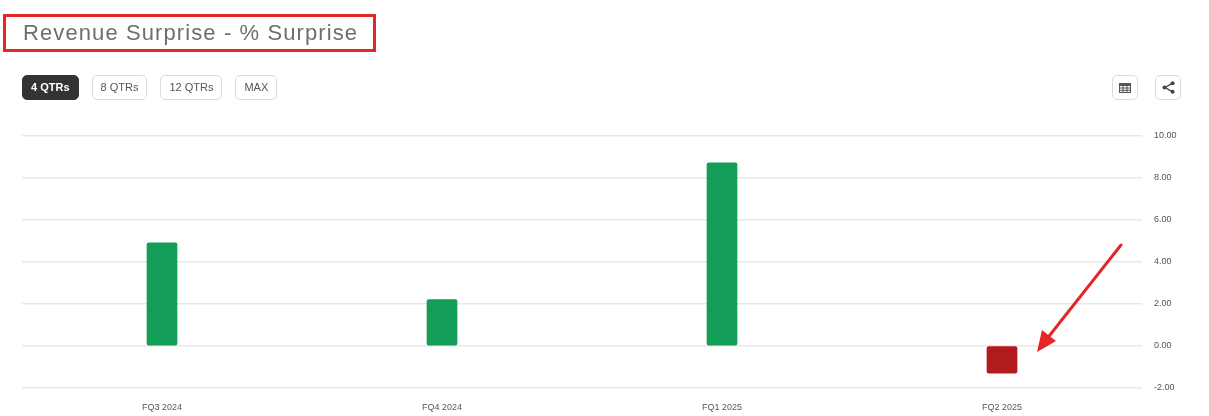  Describe the element at coordinates (1164, 387) in the screenshot. I see `y-tick-label: -2.00` at that location.